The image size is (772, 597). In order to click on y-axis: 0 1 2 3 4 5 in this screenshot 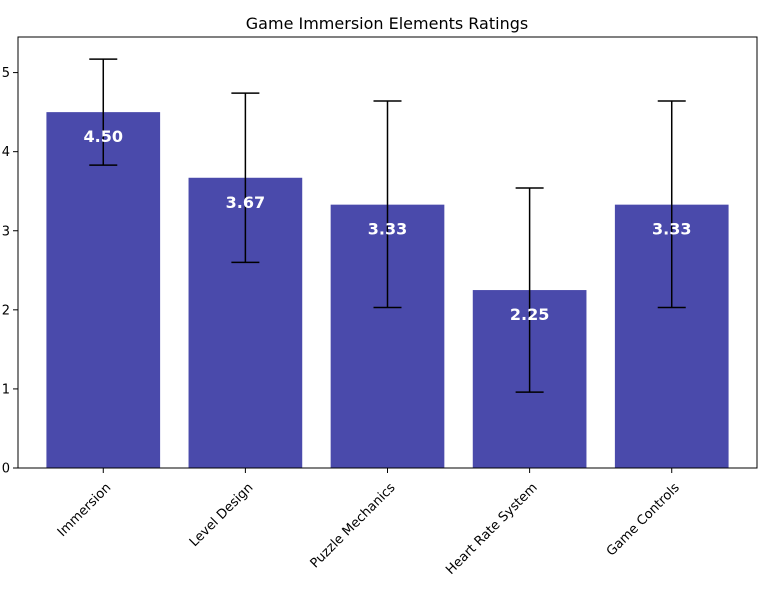, I will do `click(10, 271)`.